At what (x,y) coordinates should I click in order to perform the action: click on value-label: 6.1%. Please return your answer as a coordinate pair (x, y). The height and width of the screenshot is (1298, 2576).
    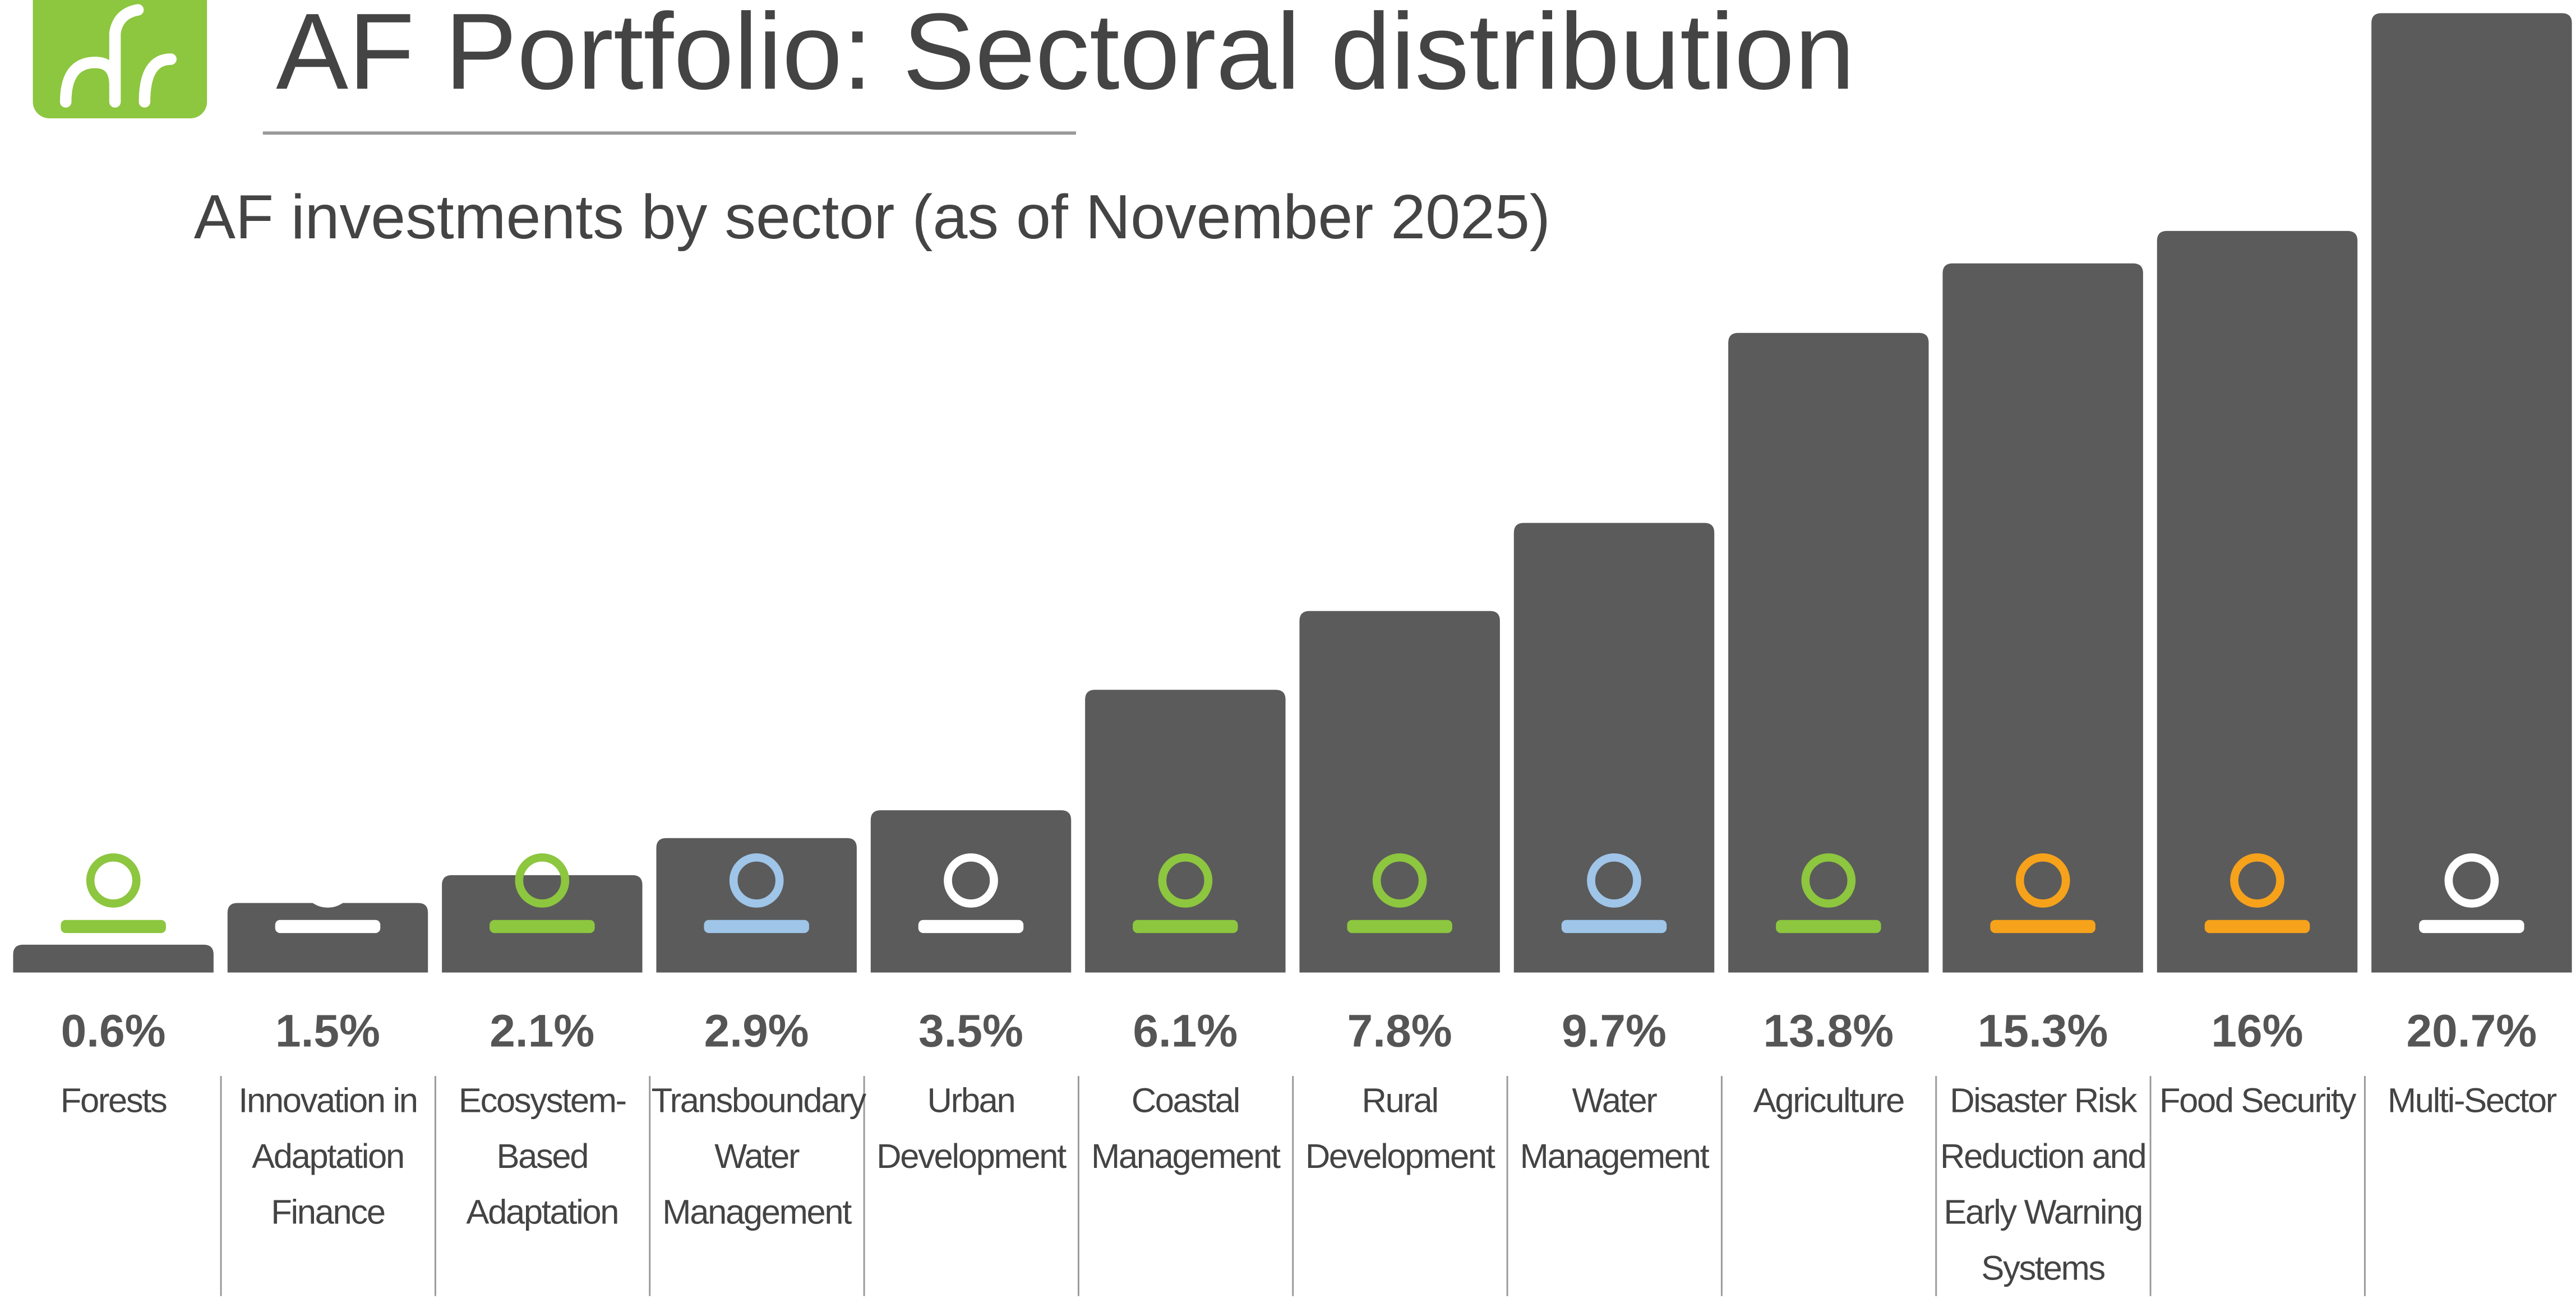
    Looking at the image, I should click on (1185, 1030).